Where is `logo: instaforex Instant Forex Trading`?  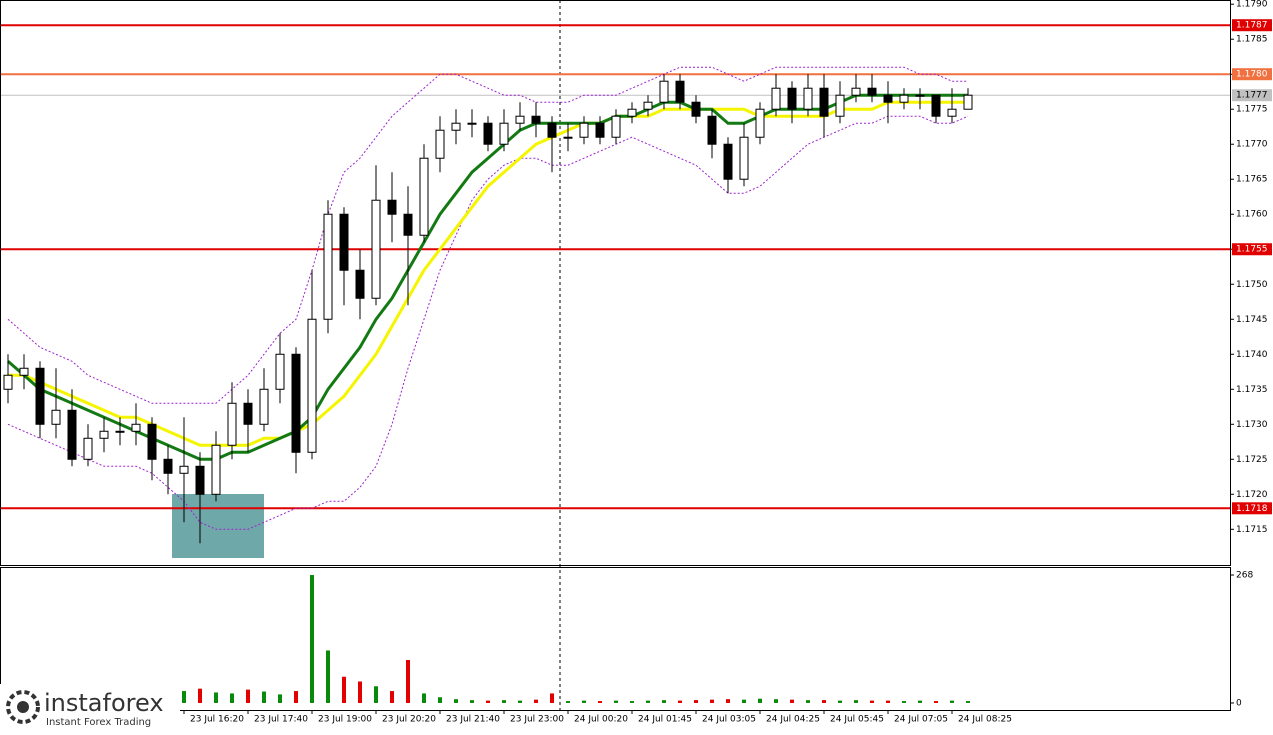
logo: instaforex Instant Forex Trading is located at coordinates (90, 707).